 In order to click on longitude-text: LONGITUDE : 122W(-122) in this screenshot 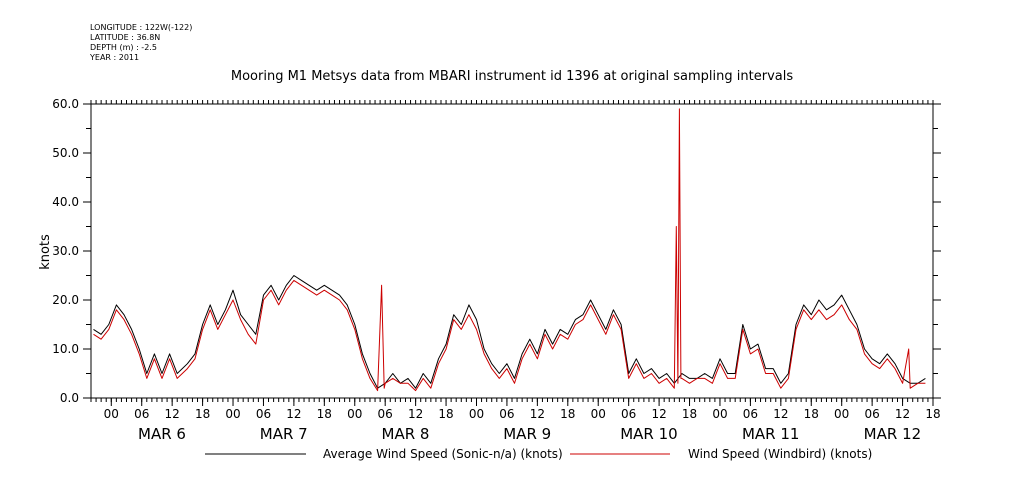, I will do `click(141, 27)`.